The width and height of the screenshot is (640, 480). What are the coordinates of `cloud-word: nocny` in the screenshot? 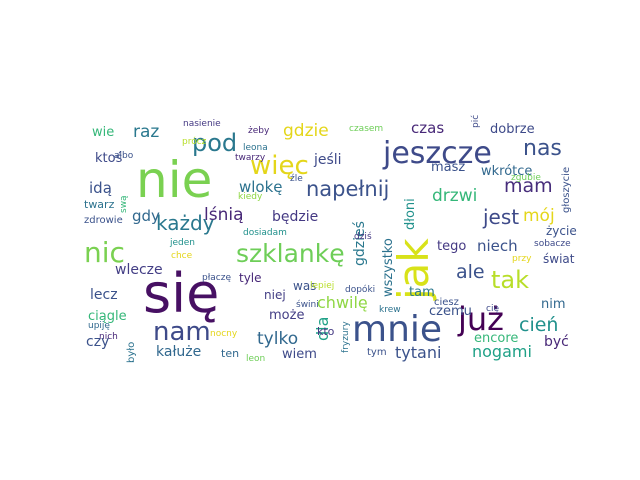 It's located at (224, 334).